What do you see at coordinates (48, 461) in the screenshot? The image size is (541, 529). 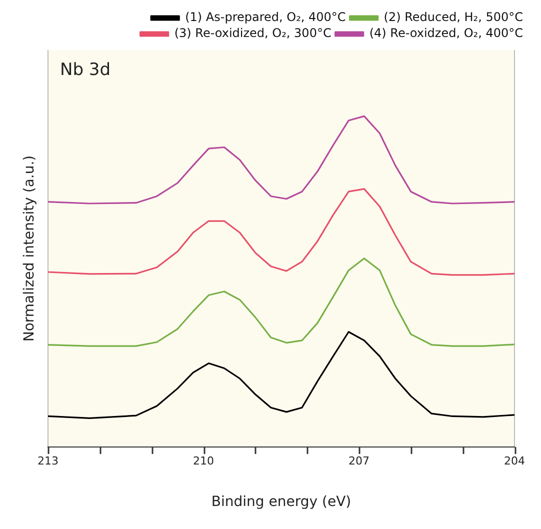 I see `x-tick-label: 213` at bounding box center [48, 461].